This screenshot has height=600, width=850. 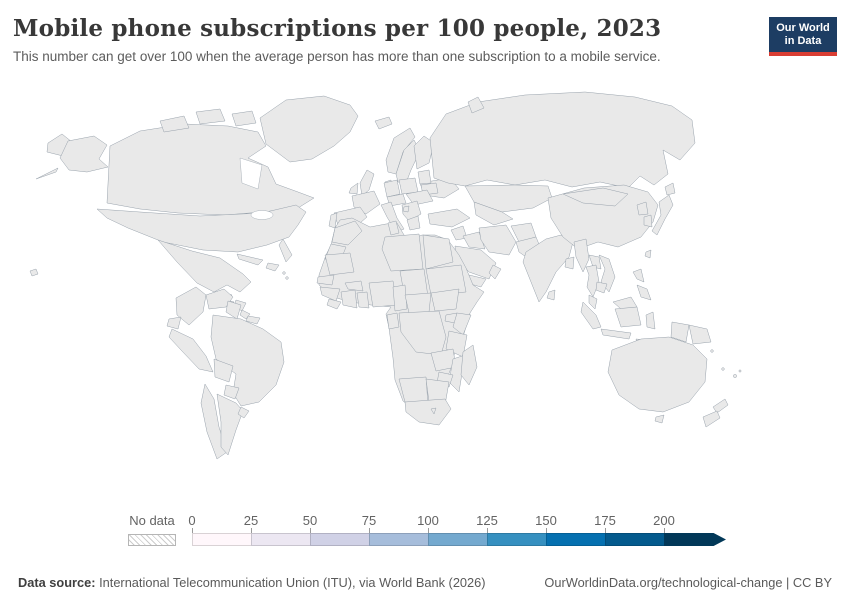 What do you see at coordinates (383, 123) in the screenshot?
I see `country-iceland` at bounding box center [383, 123].